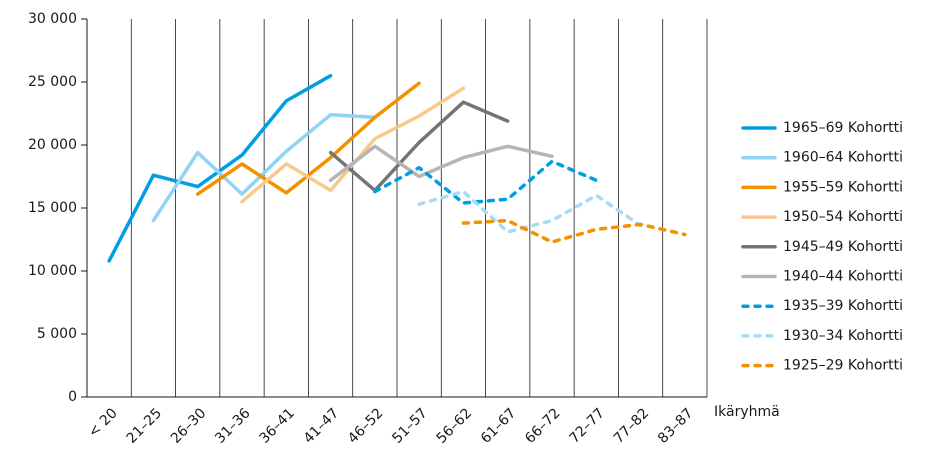 This screenshot has width=943, height=461. I want to click on x-tick-label: 83–87, so click(675, 425).